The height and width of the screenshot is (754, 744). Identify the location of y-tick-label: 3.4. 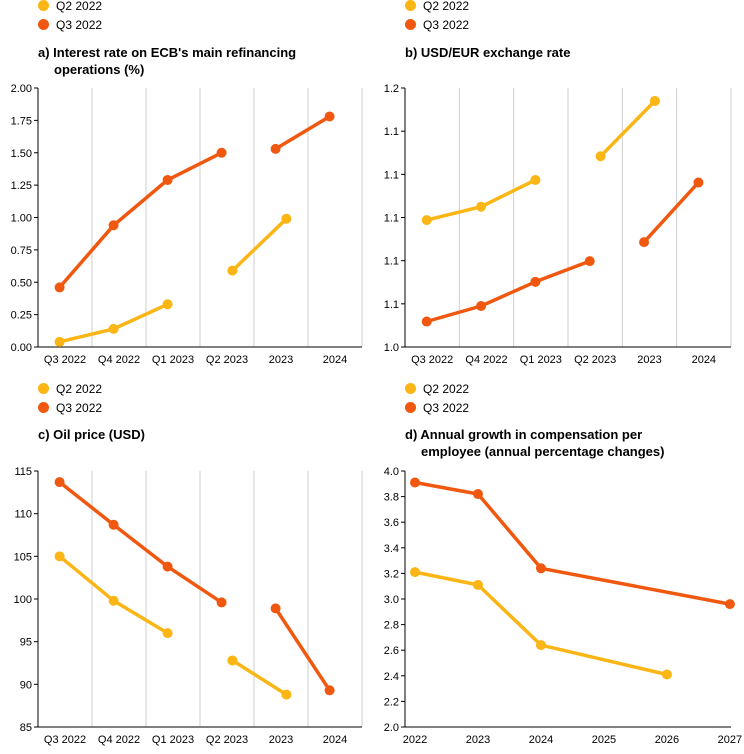
(391, 549).